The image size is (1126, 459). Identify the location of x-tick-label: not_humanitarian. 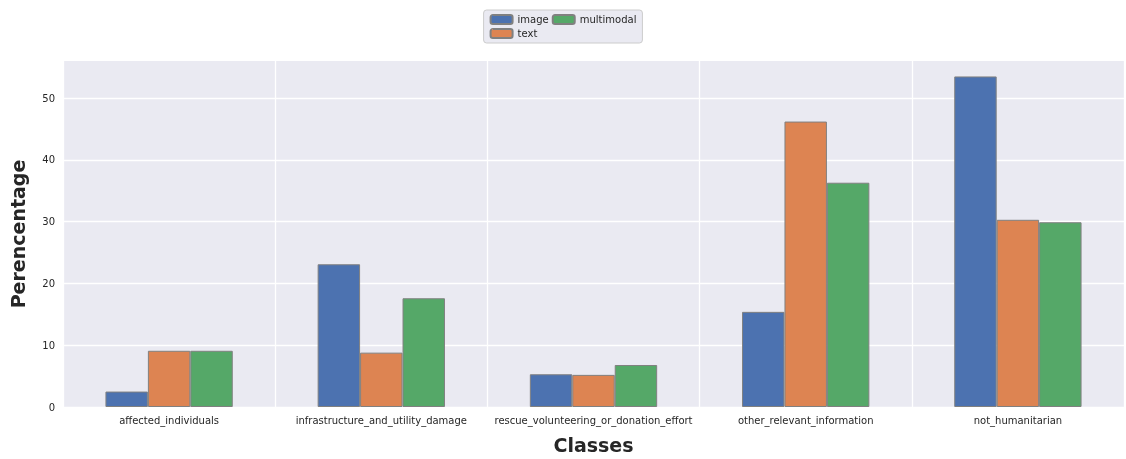
(1018, 420).